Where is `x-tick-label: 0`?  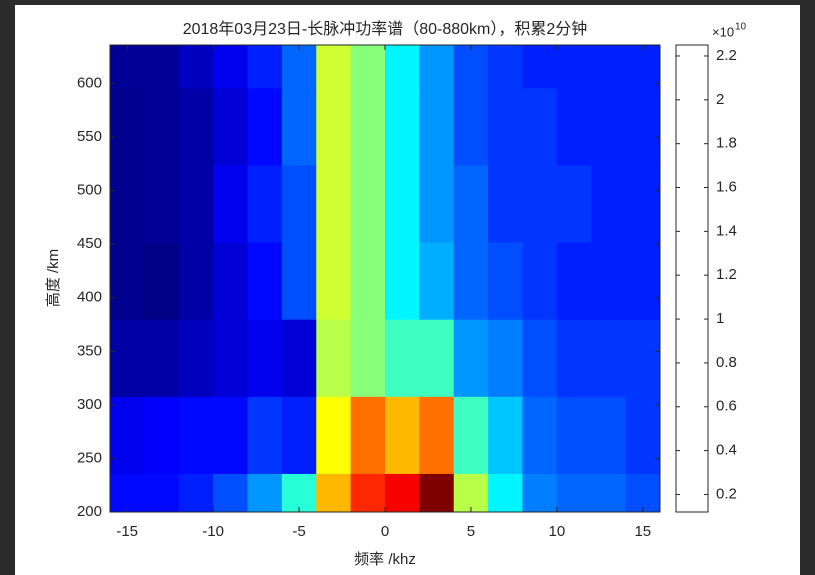 x-tick-label: 0 is located at coordinates (385, 531).